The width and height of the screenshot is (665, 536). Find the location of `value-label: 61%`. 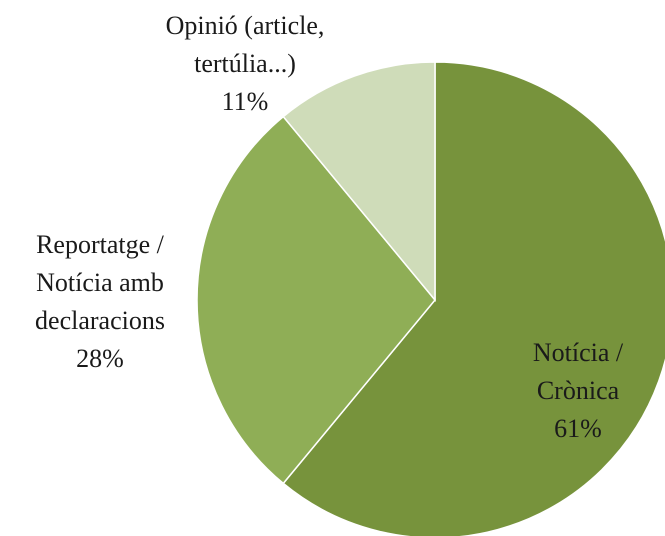

value-label: 61% is located at coordinates (578, 428).